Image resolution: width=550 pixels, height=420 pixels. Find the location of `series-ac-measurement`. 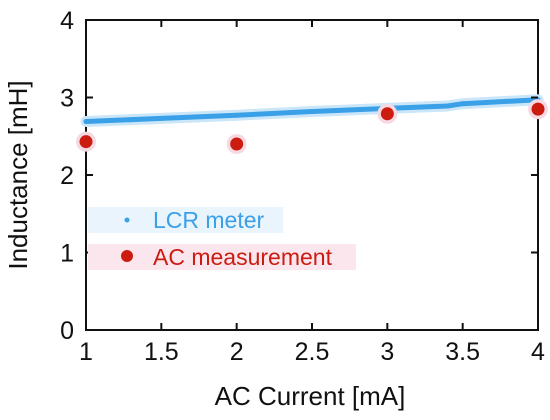

series-ac-measurement is located at coordinates (312, 126).